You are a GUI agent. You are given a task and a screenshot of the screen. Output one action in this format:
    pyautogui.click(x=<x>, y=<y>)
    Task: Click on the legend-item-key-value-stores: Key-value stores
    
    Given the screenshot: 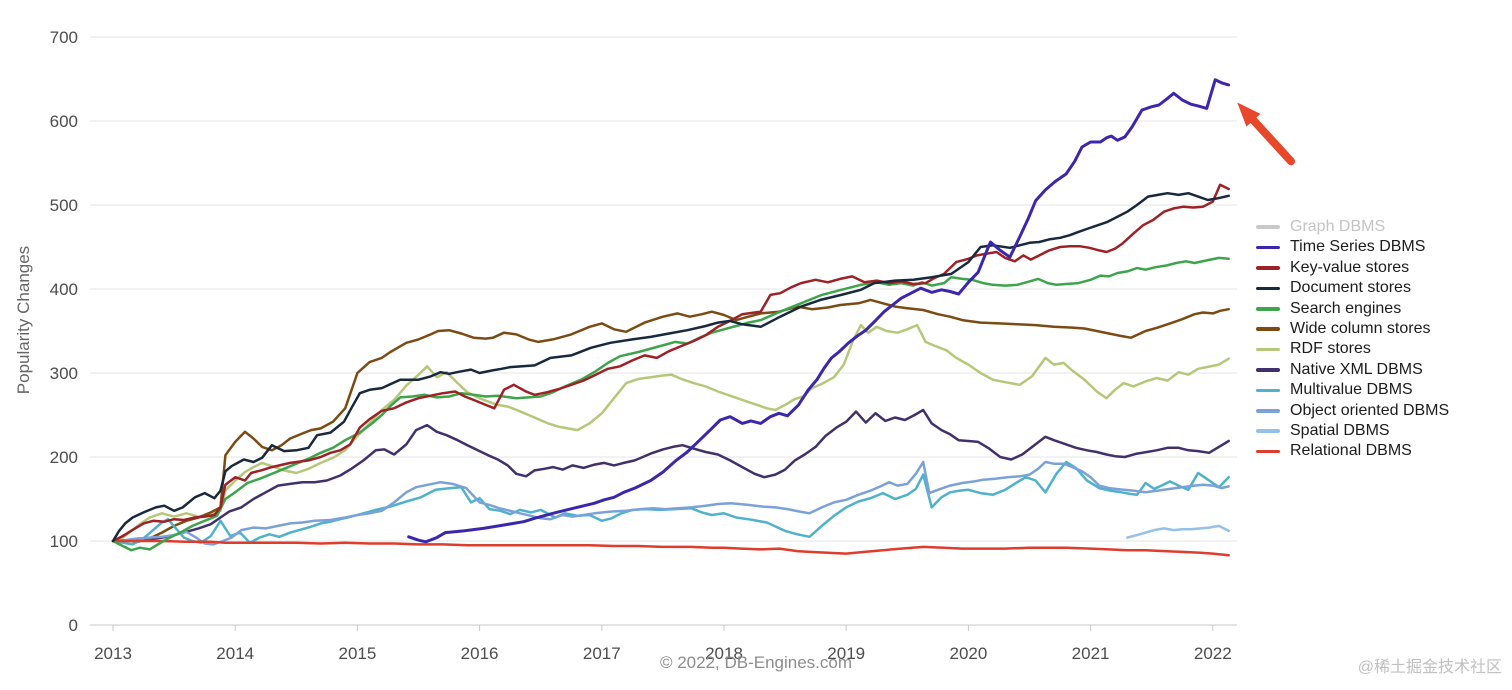 What is the action you would take?
    pyautogui.click(x=1352, y=268)
    